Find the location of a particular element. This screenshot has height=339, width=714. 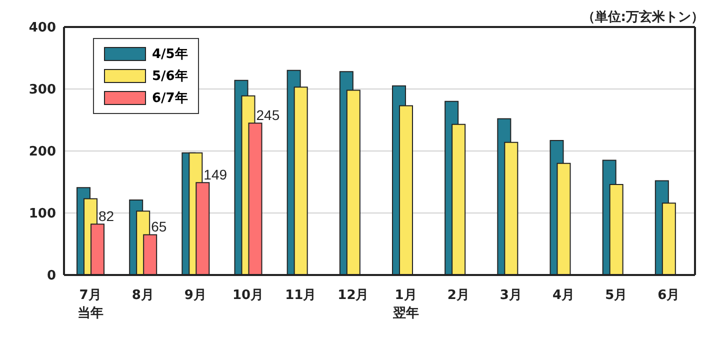

x-tick-label: 7月当年 is located at coordinates (90, 304).